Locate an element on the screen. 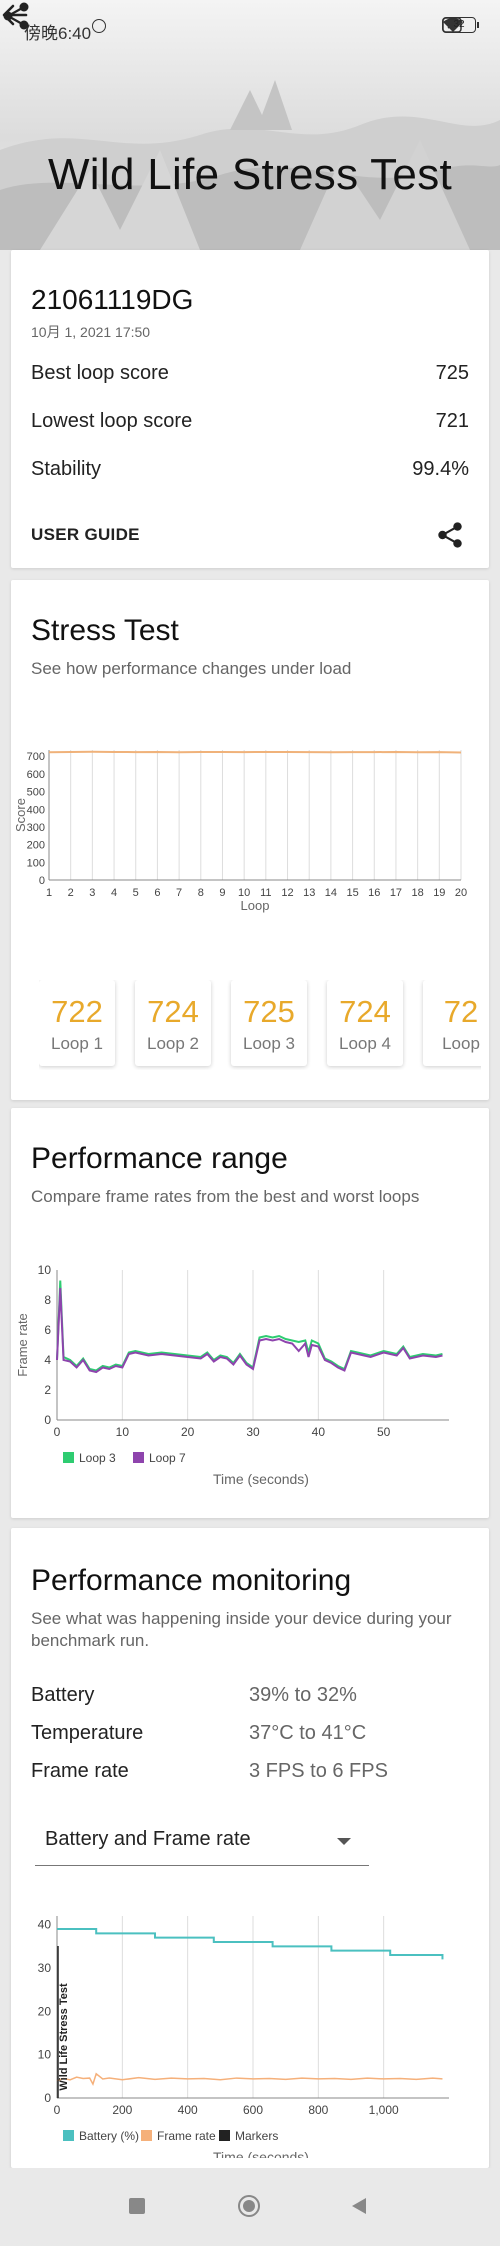 This screenshot has height=2246, width=500. dropdown-arrow-icon is located at coordinates (344, 1841).